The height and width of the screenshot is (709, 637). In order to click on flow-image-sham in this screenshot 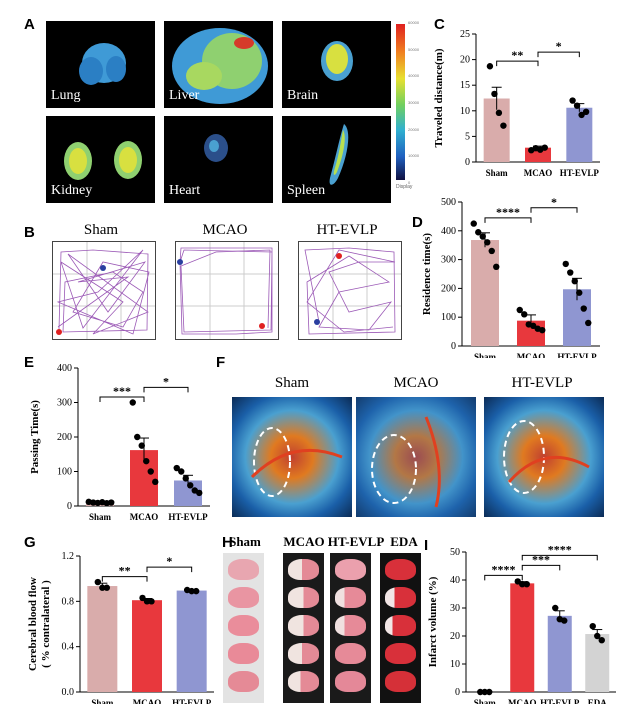, I will do `click(292, 457)`.